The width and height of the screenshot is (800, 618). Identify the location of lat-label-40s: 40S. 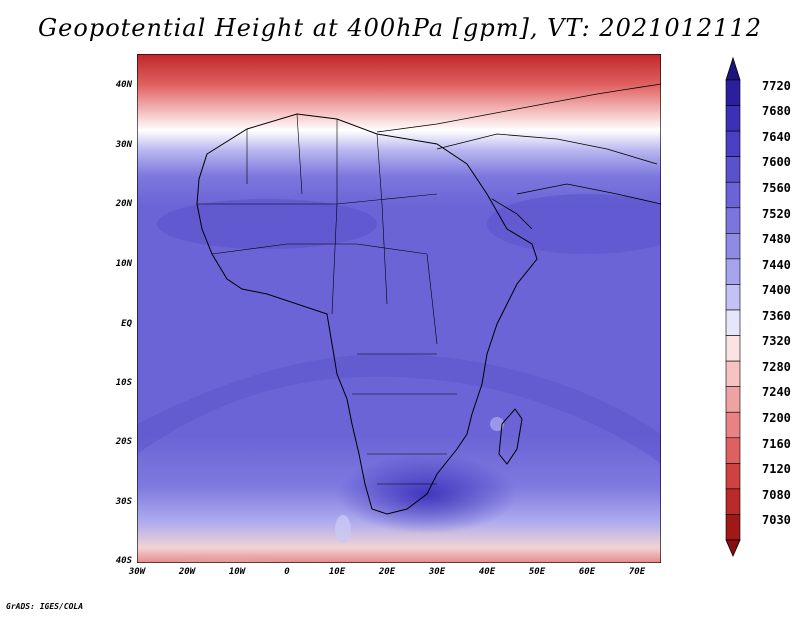
(123, 561).